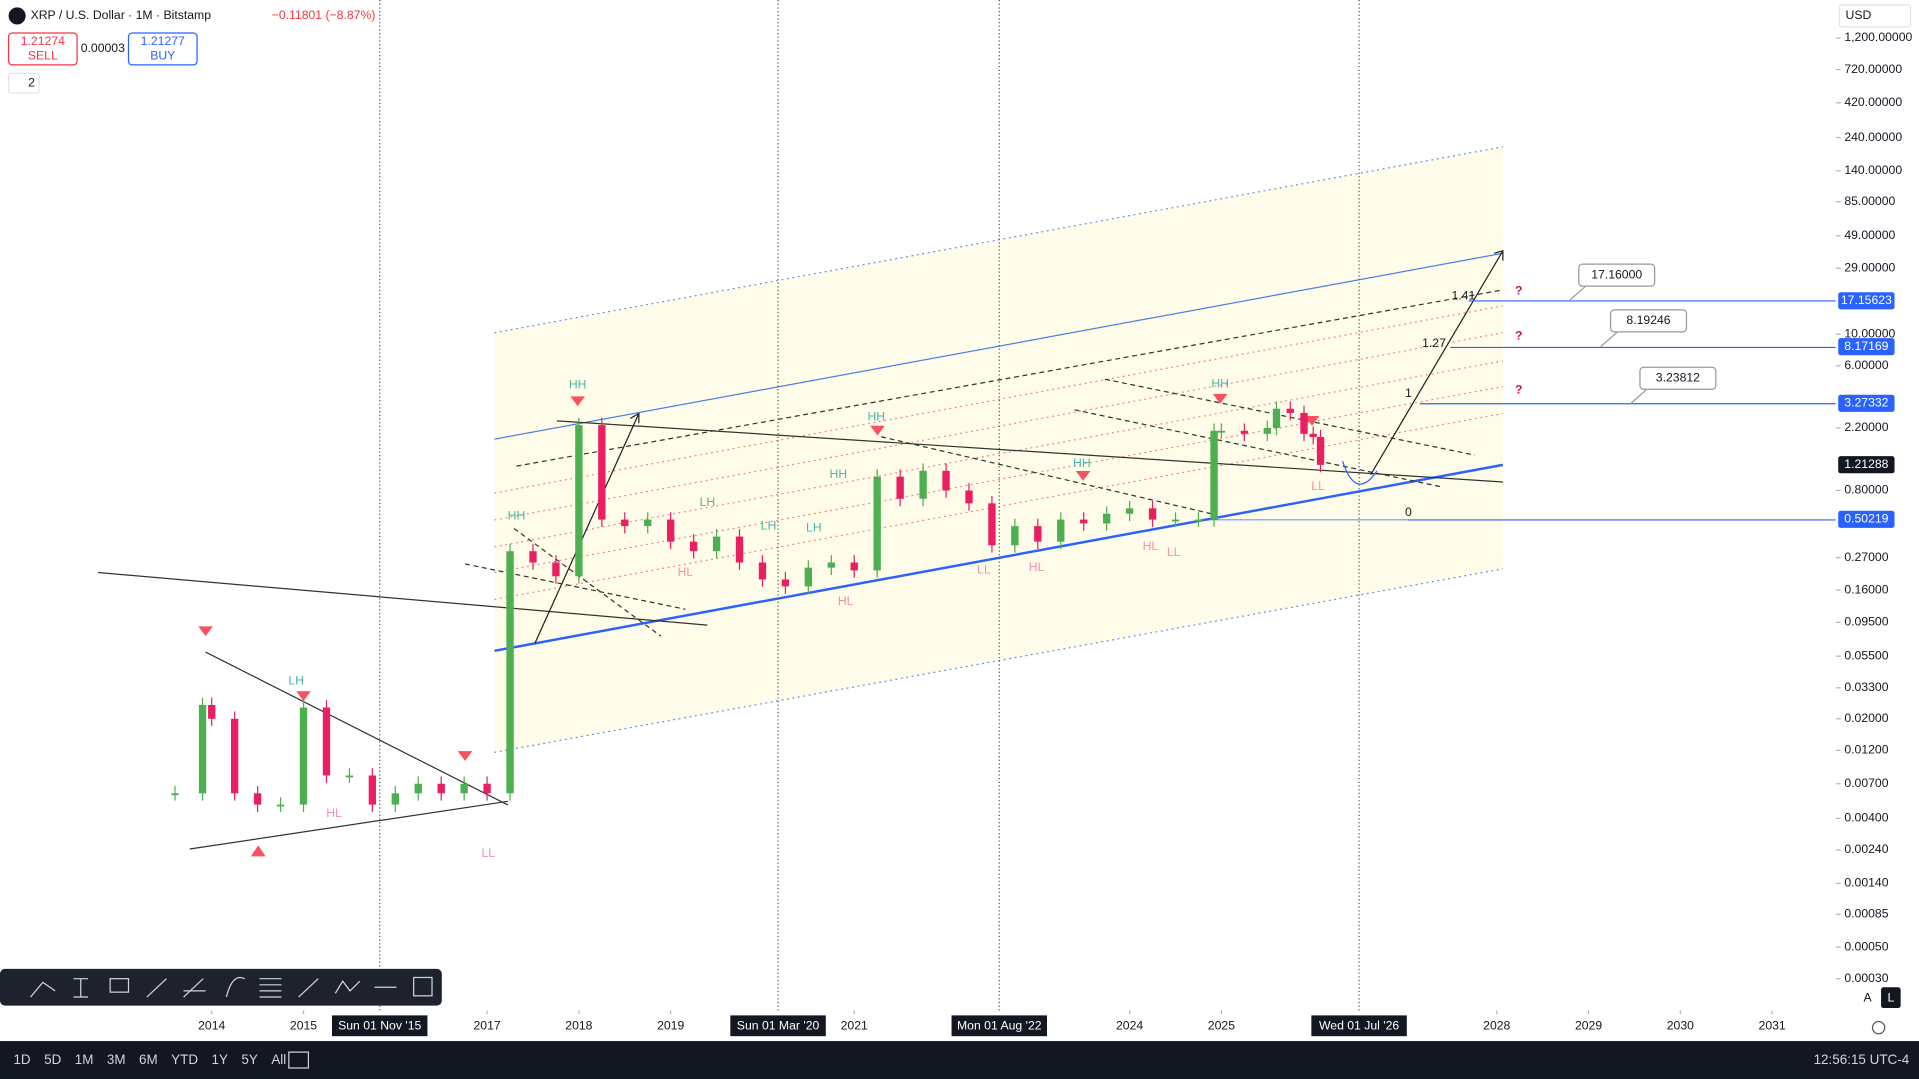 The width and height of the screenshot is (1919, 1079). Describe the element at coordinates (854, 1026) in the screenshot. I see `x-tick-label: 2021` at that location.